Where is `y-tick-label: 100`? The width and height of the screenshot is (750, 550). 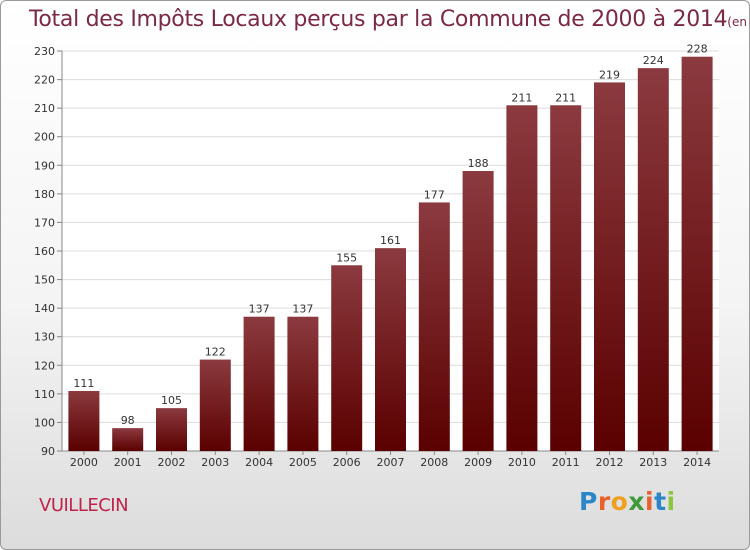
y-tick-label: 100 is located at coordinates (44, 422).